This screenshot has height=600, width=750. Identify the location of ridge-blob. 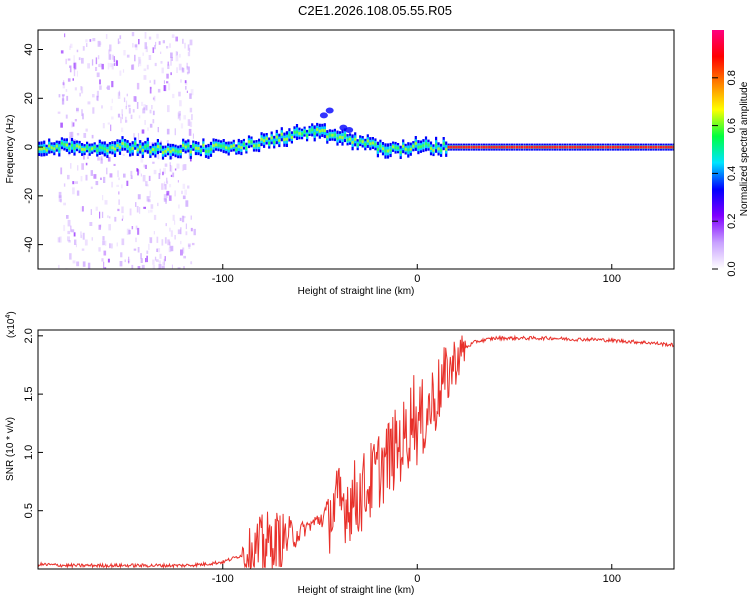
(343, 127).